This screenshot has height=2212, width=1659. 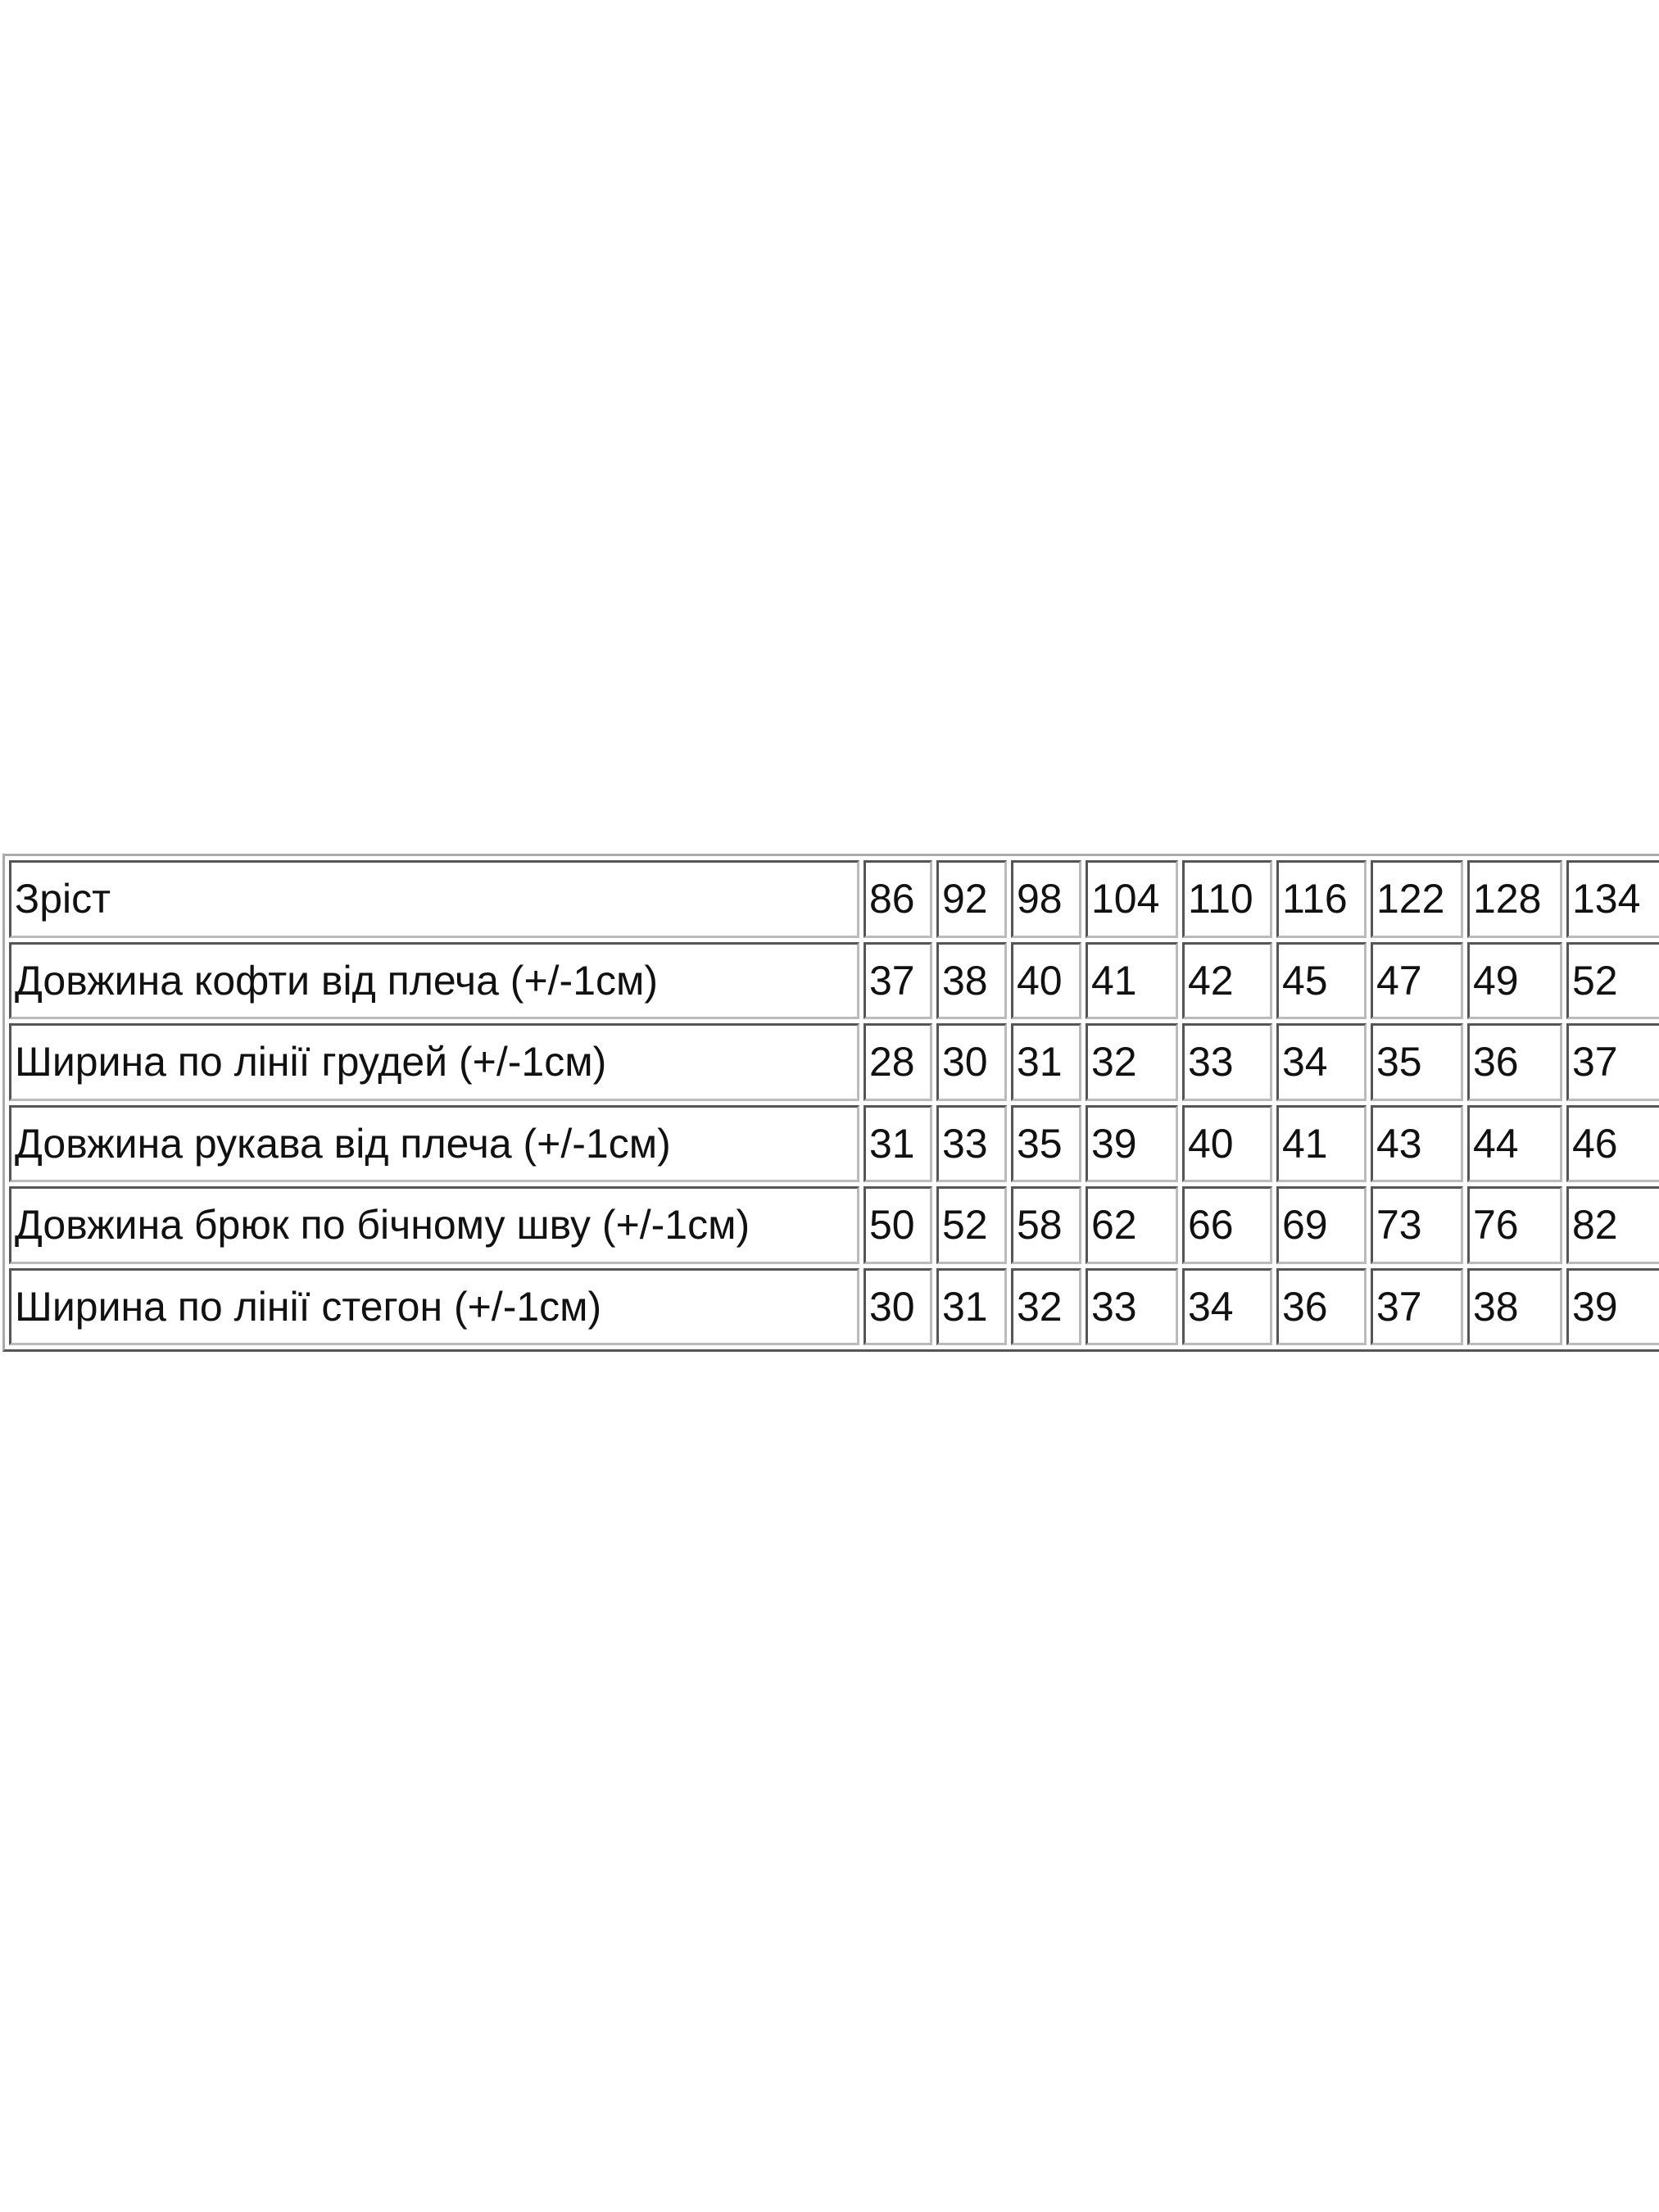 What do you see at coordinates (1514, 1225) in the screenshot?
I see `size-value: 76` at bounding box center [1514, 1225].